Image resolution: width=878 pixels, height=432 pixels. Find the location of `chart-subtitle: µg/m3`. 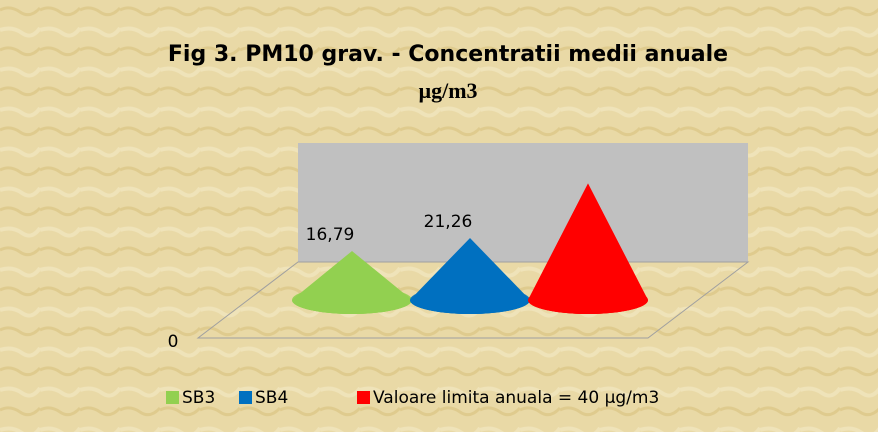

chart-subtitle: µg/m3 is located at coordinates (447, 90).